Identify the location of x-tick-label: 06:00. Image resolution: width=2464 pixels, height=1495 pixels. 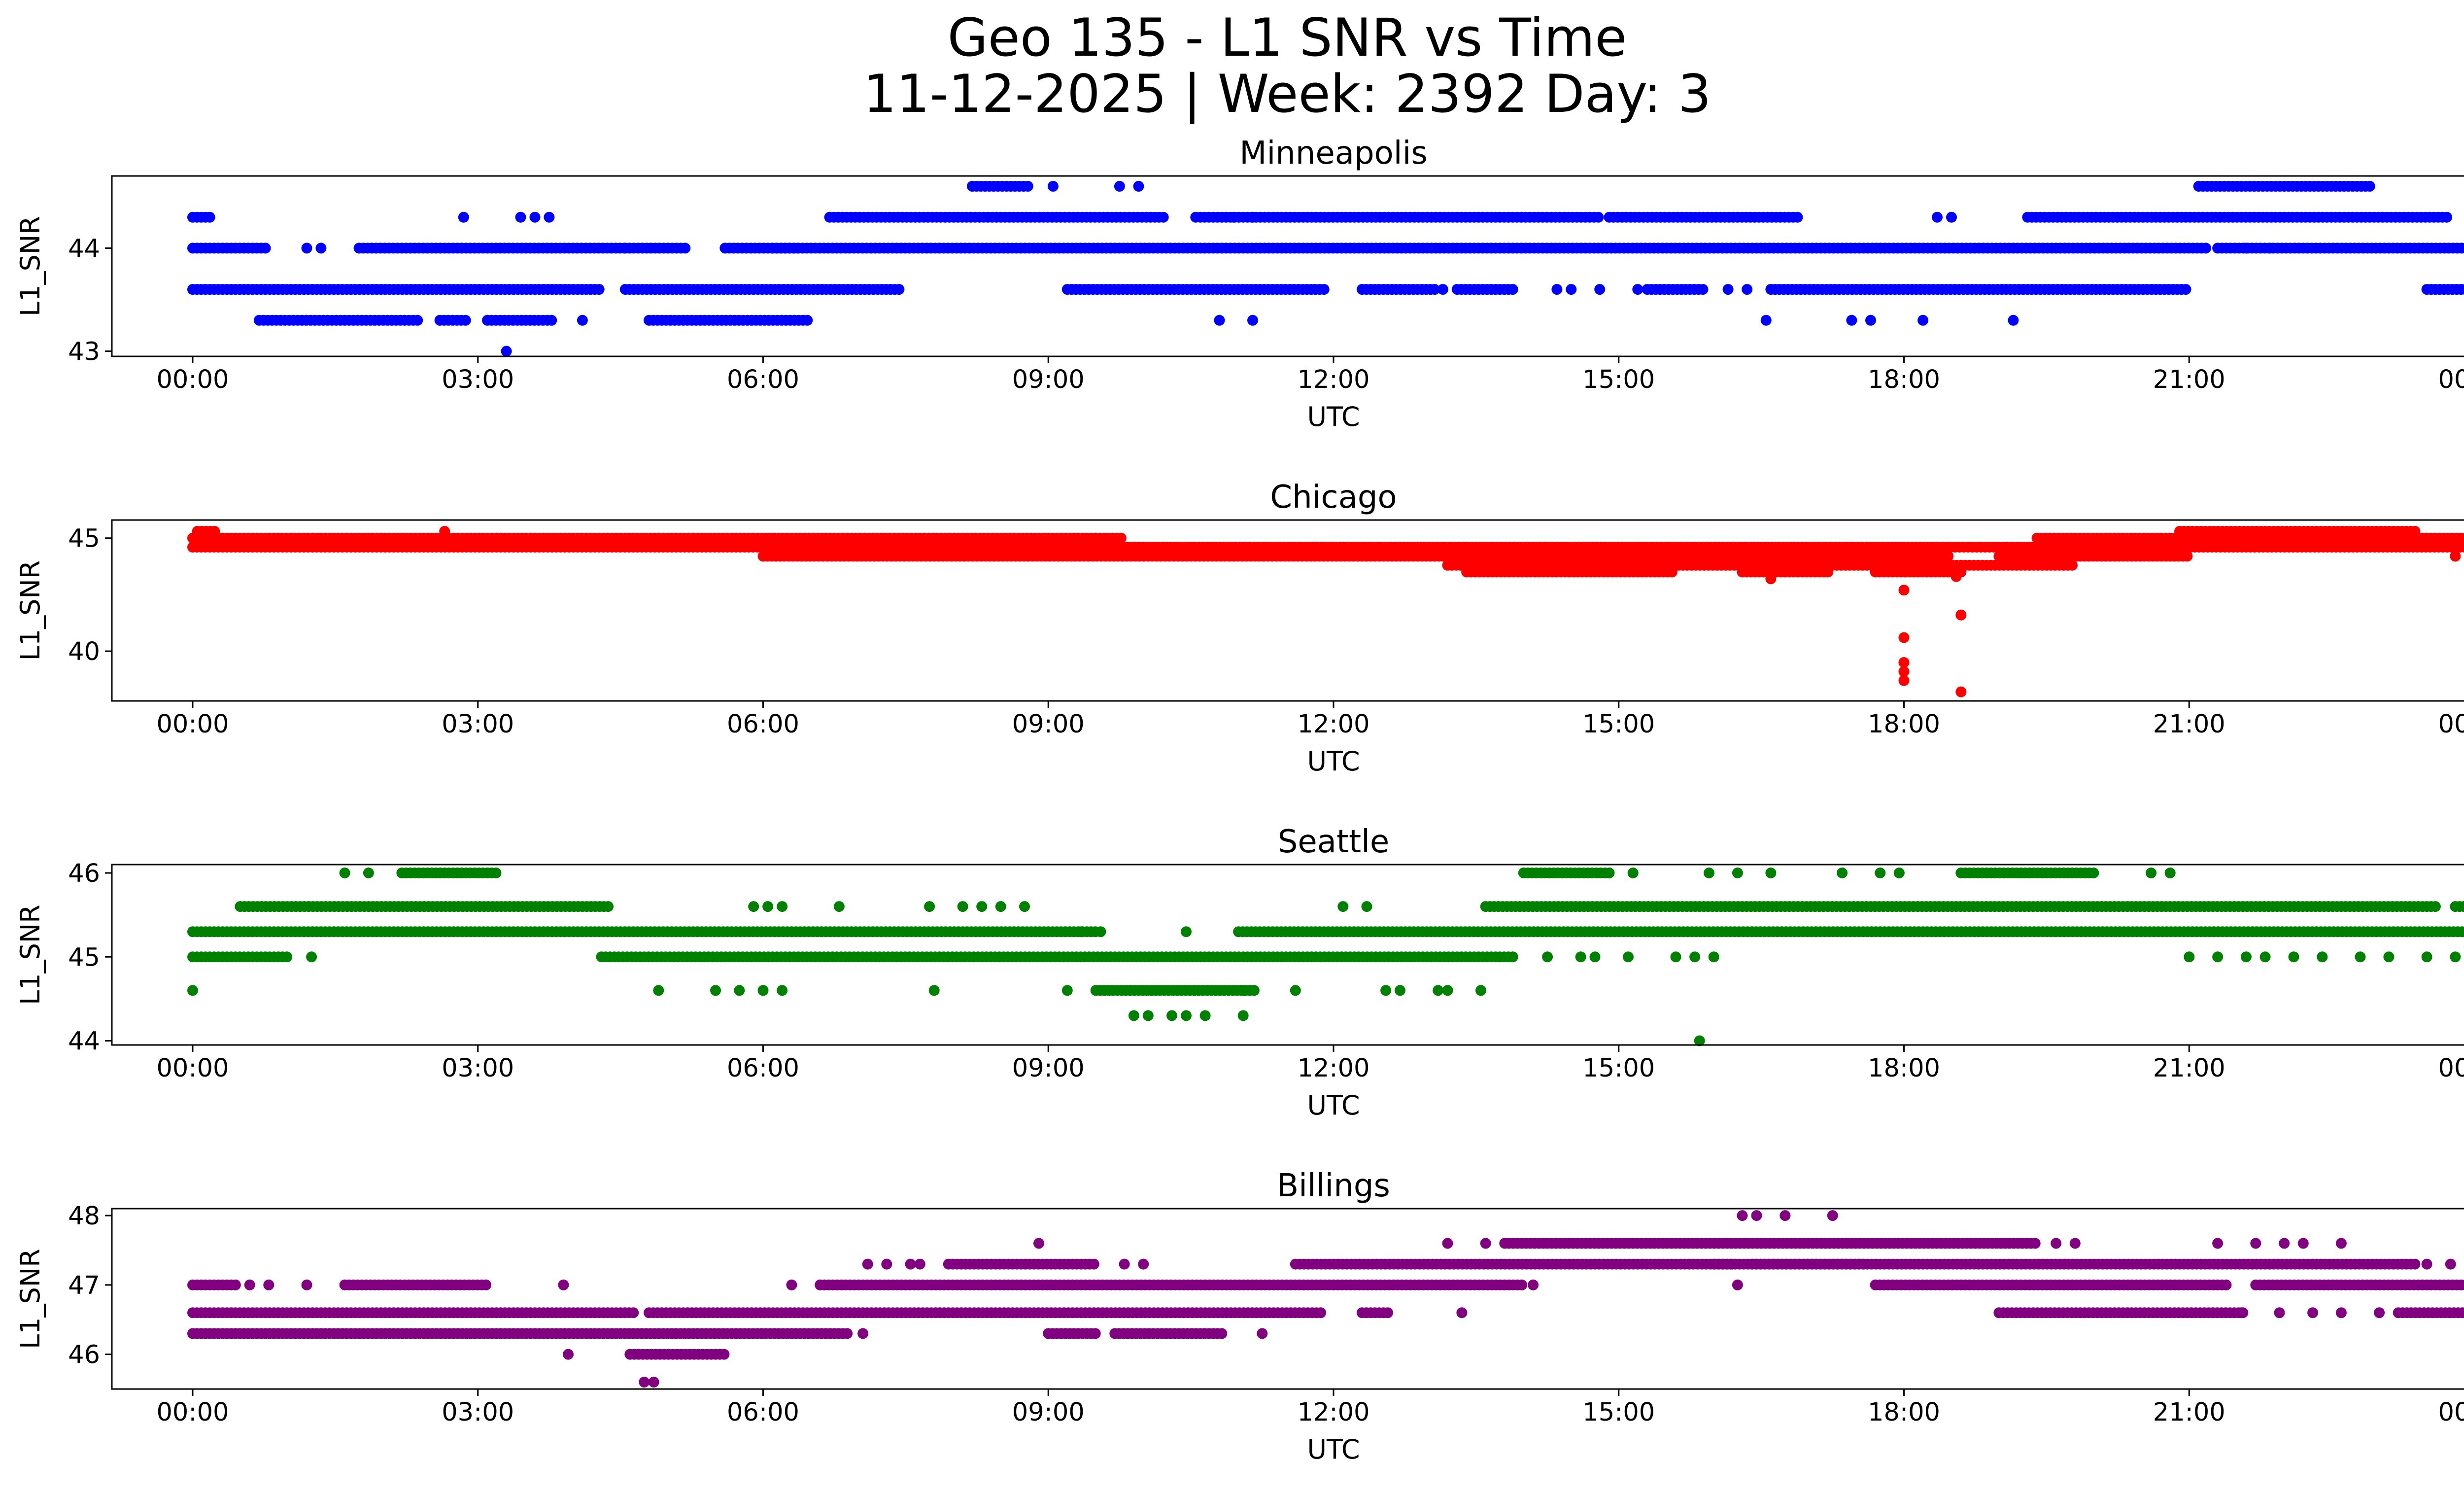
(763, 1068).